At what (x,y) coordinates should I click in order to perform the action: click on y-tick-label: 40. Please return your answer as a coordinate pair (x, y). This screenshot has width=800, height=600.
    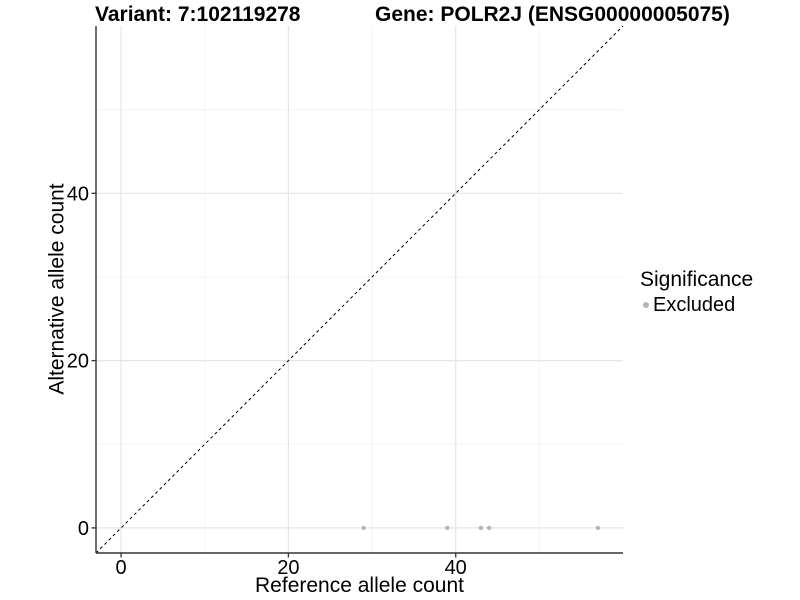
    Looking at the image, I should click on (78, 194).